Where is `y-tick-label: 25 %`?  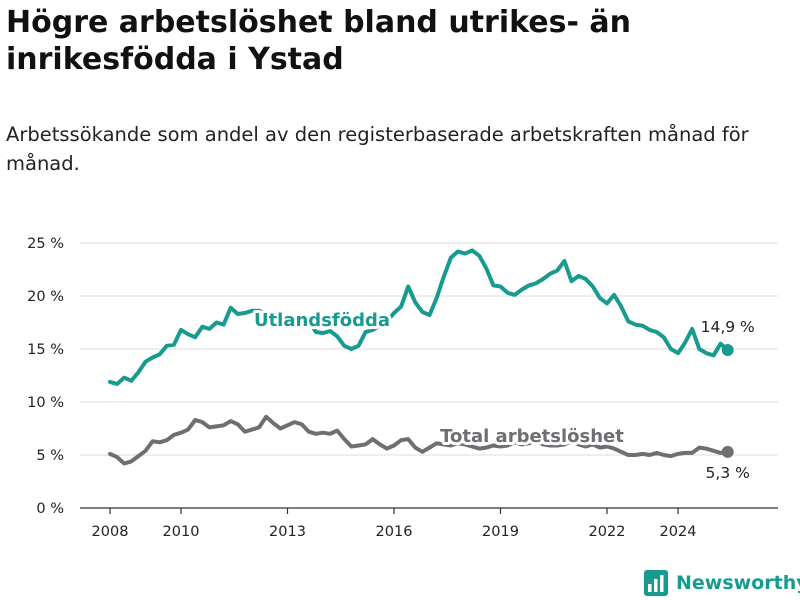 y-tick-label: 25 % is located at coordinates (45, 244).